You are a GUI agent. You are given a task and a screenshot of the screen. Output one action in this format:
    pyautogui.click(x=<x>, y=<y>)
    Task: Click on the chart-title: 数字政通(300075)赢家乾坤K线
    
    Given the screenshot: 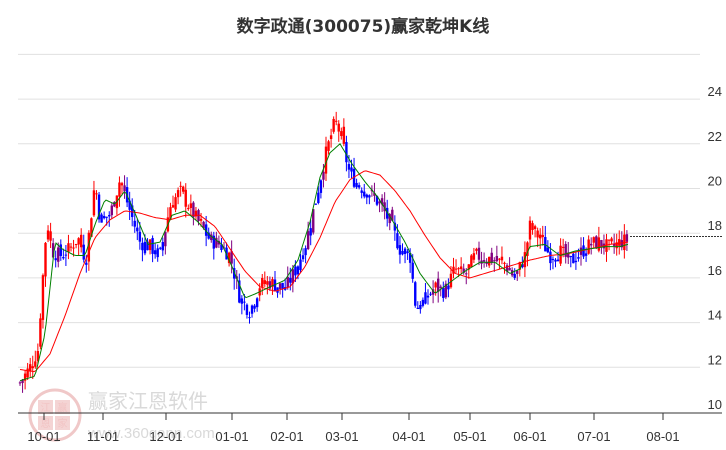 What is the action you would take?
    pyautogui.click(x=363, y=27)
    